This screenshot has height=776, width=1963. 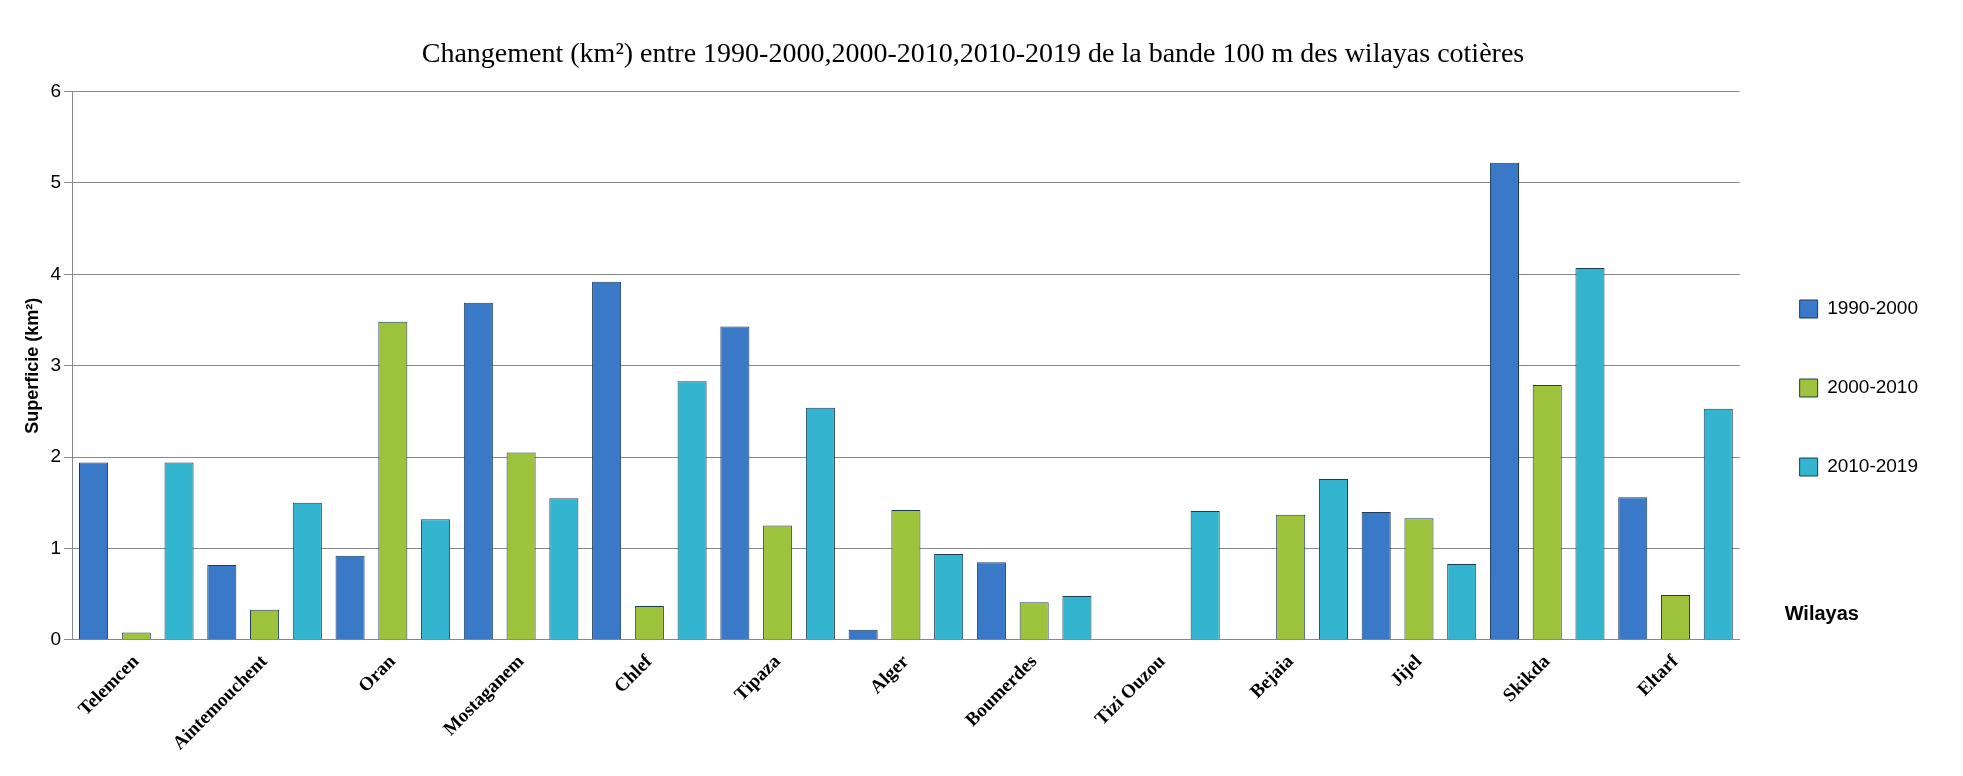 What do you see at coordinates (31, 365) in the screenshot?
I see `y-axis-title: Superficie (km²)` at bounding box center [31, 365].